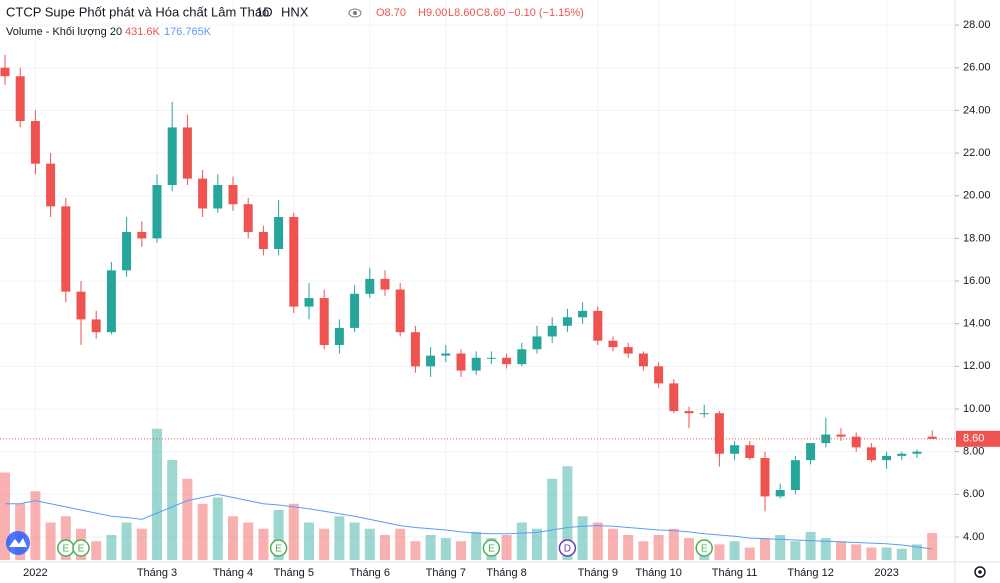 The image size is (1000, 583). Describe the element at coordinates (977, 281) in the screenshot. I see `y-tick-label: 16.00` at that location.